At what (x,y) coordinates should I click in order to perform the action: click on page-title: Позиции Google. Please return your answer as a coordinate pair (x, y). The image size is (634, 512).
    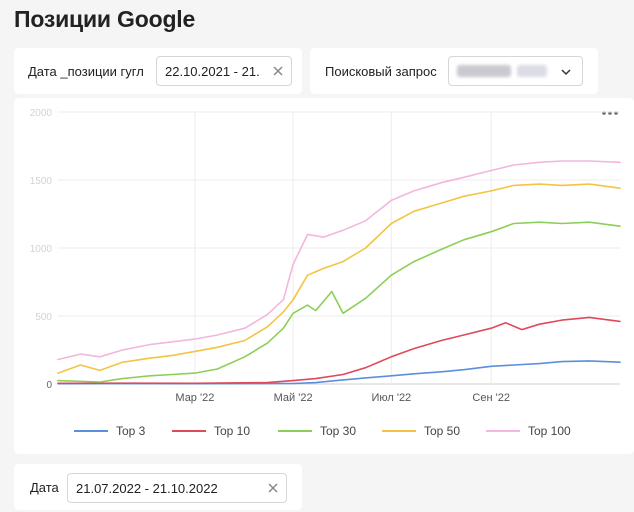
    Looking at the image, I should click on (105, 19).